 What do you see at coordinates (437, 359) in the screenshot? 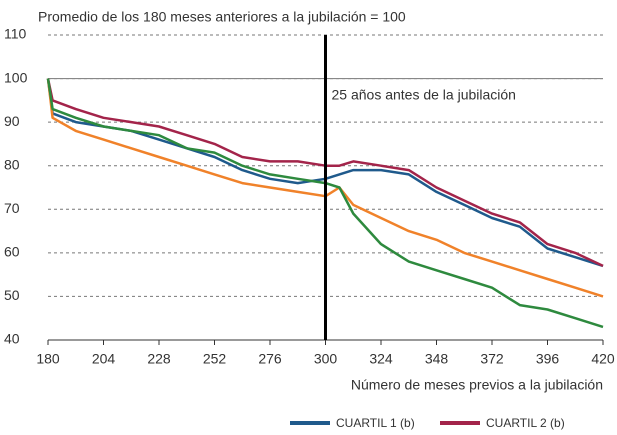
I see `x-tick-label: 348` at bounding box center [437, 359].